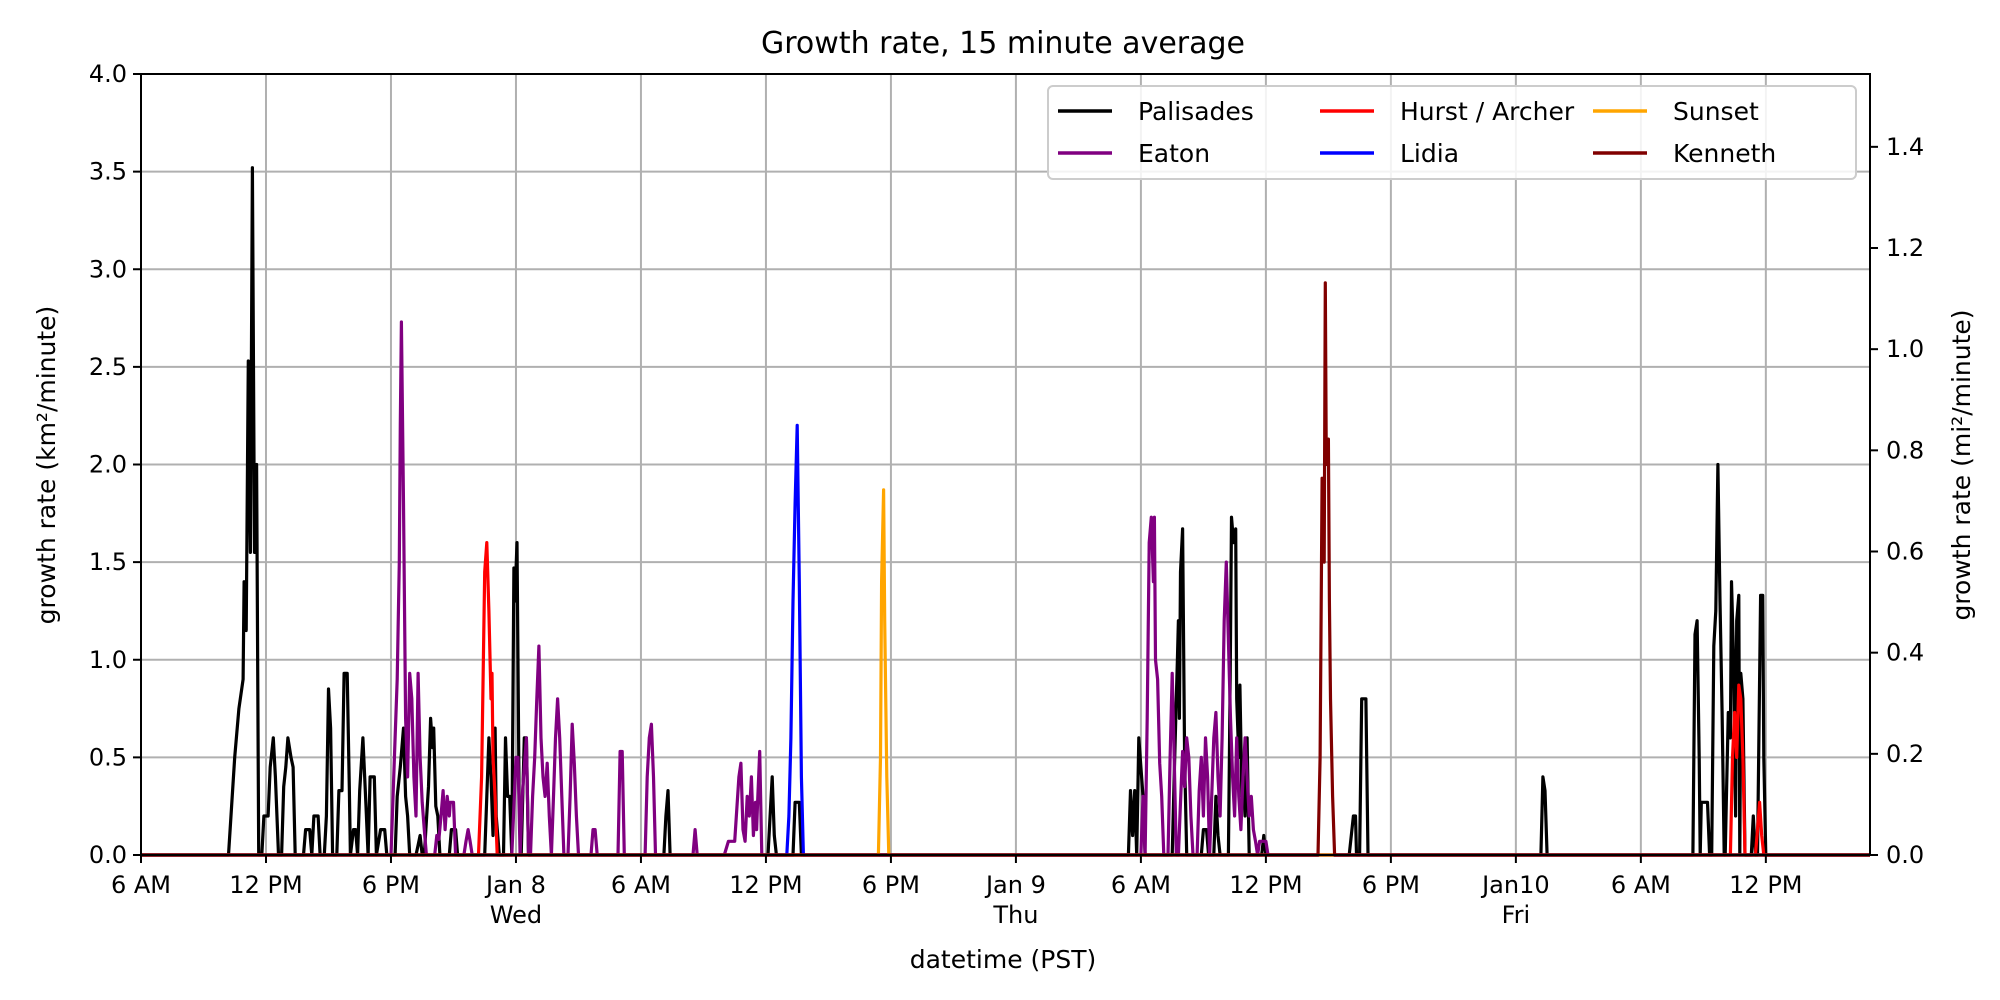 The height and width of the screenshot is (1000, 2000). I want to click on y-axis-label-left: growth rate (km²/minute), so click(46, 465).